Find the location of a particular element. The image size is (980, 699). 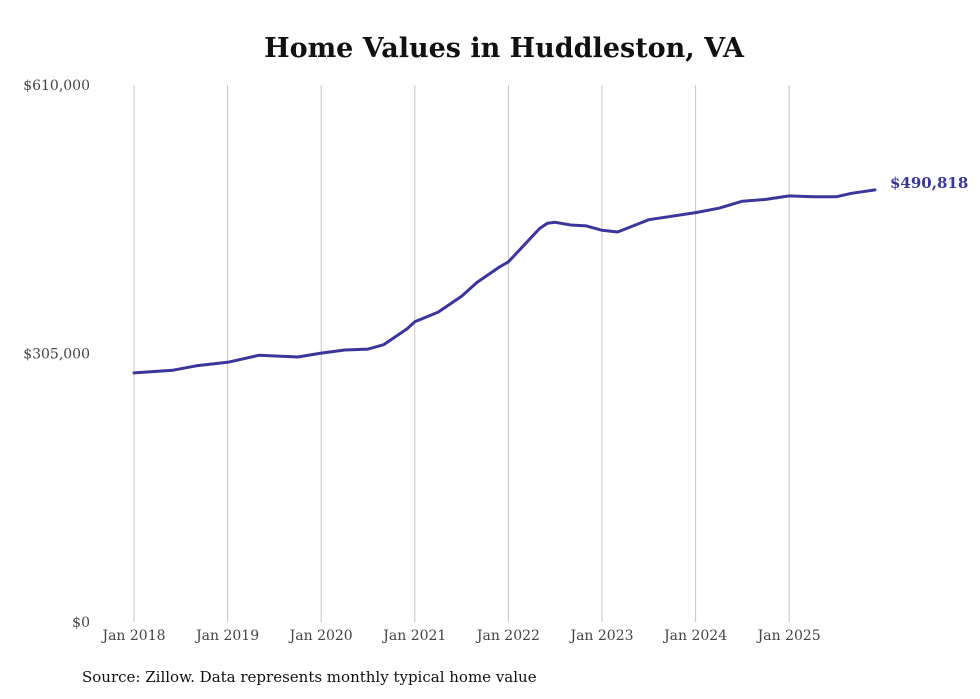

x-tick-label: Jan 2019 is located at coordinates (226, 636).